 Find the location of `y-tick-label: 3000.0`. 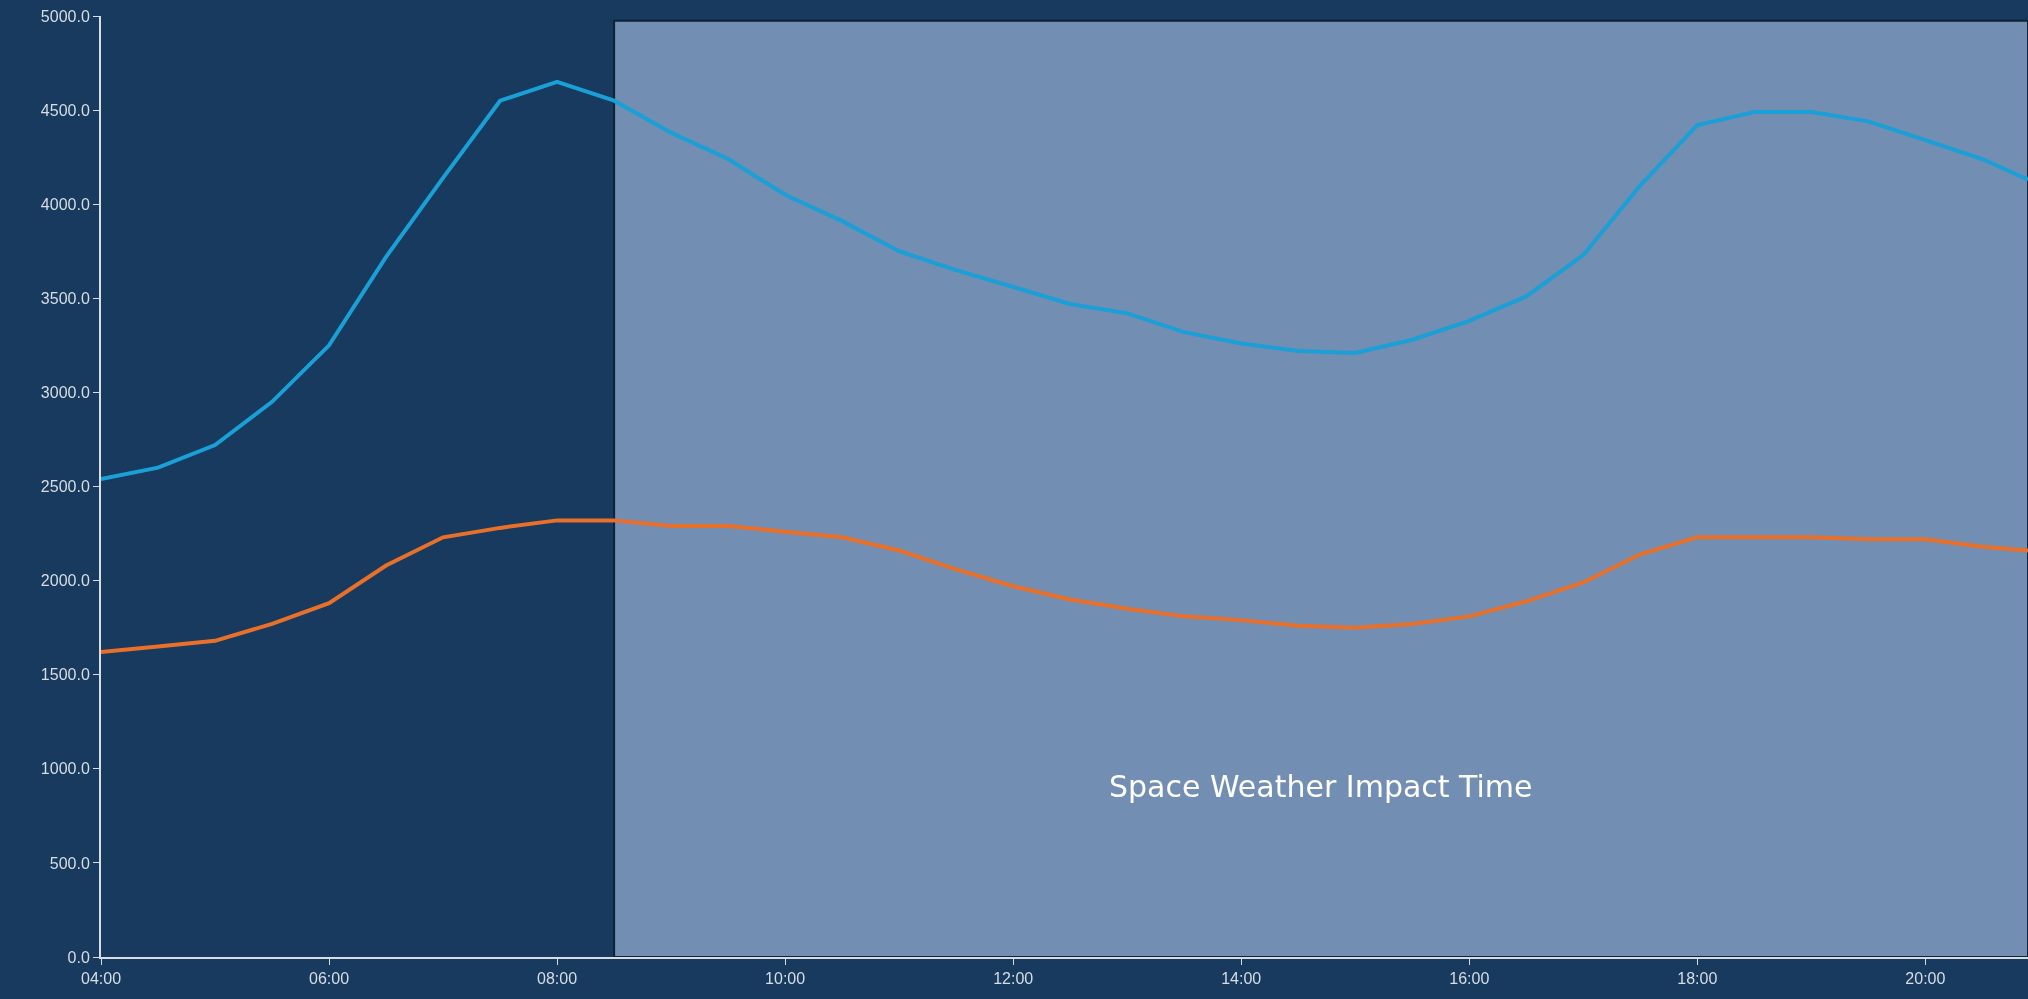

y-tick-label: 3000.0 is located at coordinates (65, 392).